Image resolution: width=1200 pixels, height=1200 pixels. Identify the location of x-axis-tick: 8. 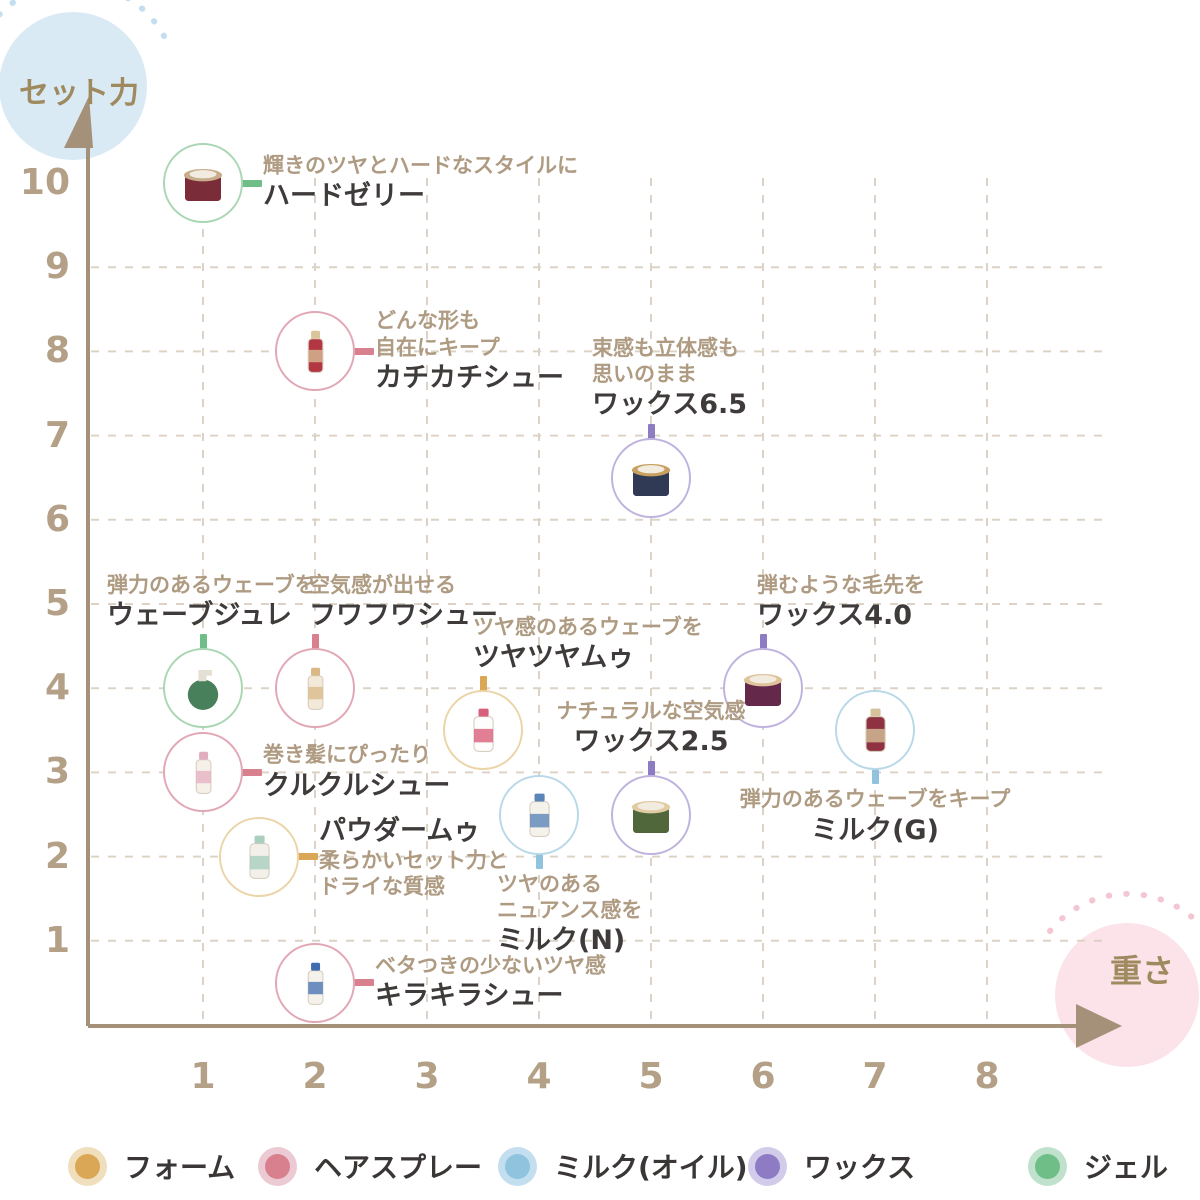
(987, 1076).